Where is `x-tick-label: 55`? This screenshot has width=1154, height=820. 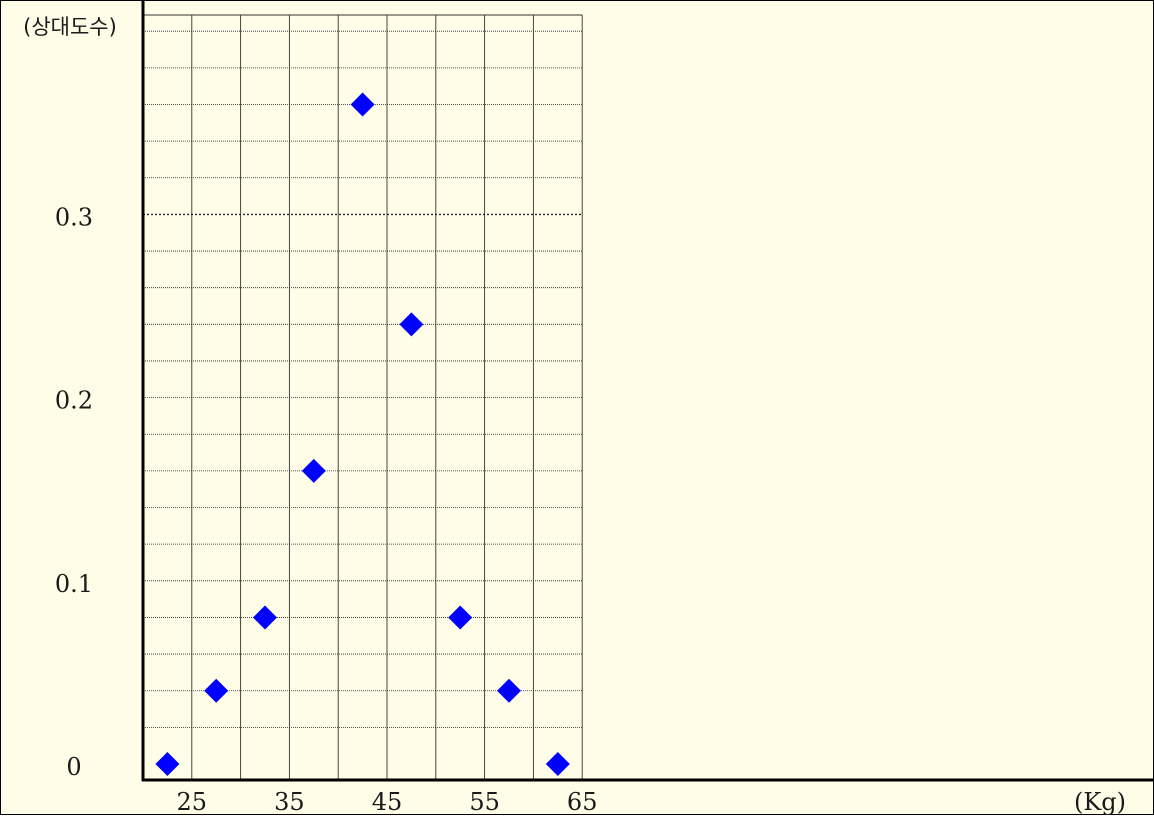
x-tick-label: 55 is located at coordinates (484, 801).